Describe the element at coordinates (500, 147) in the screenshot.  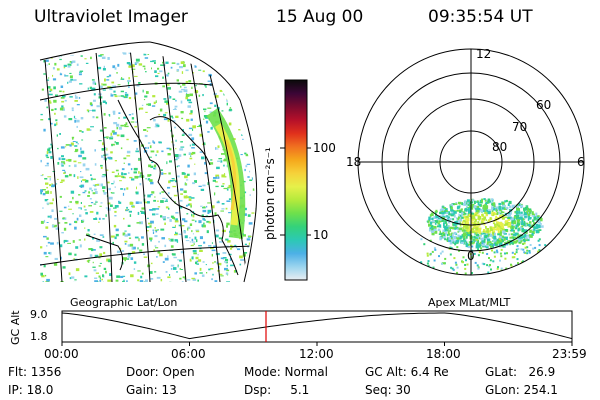
I see `lat-label-80: 80` at that location.